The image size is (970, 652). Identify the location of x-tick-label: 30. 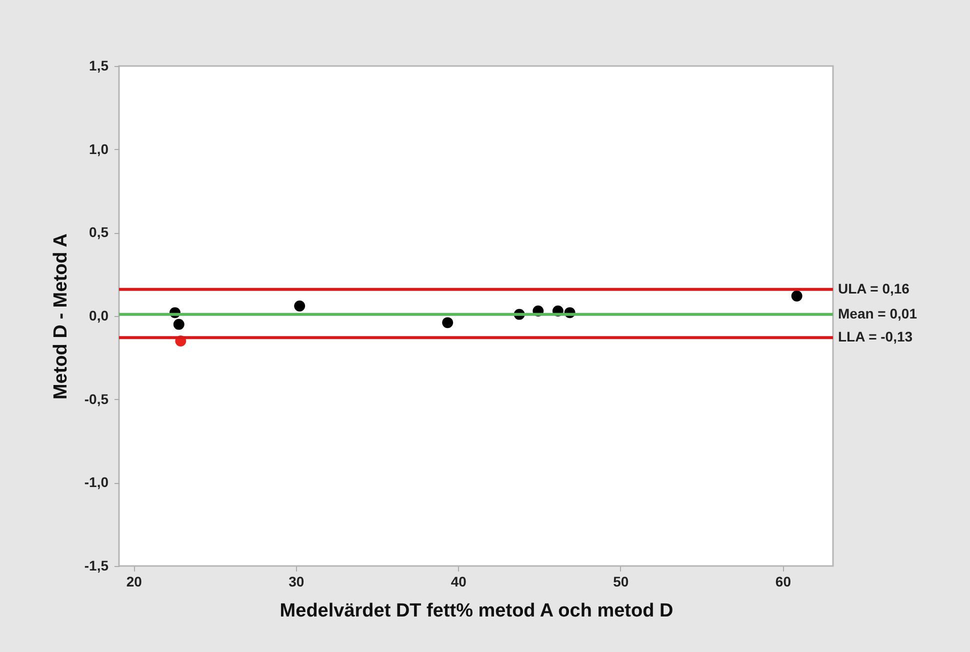
(296, 582).